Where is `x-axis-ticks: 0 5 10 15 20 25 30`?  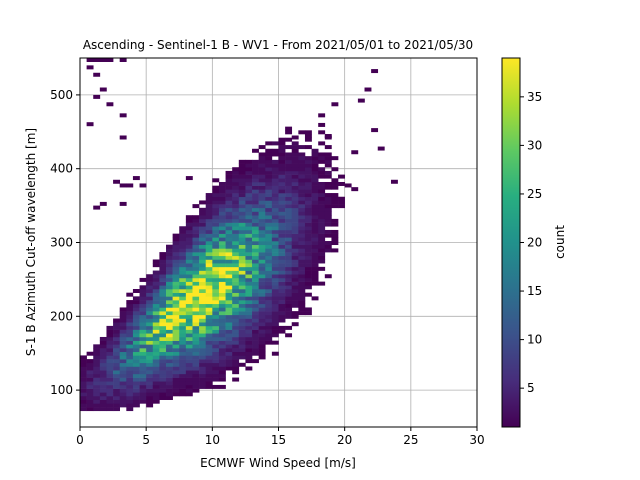 x-axis-ticks: 0 5 10 15 20 25 30 is located at coordinates (280, 437).